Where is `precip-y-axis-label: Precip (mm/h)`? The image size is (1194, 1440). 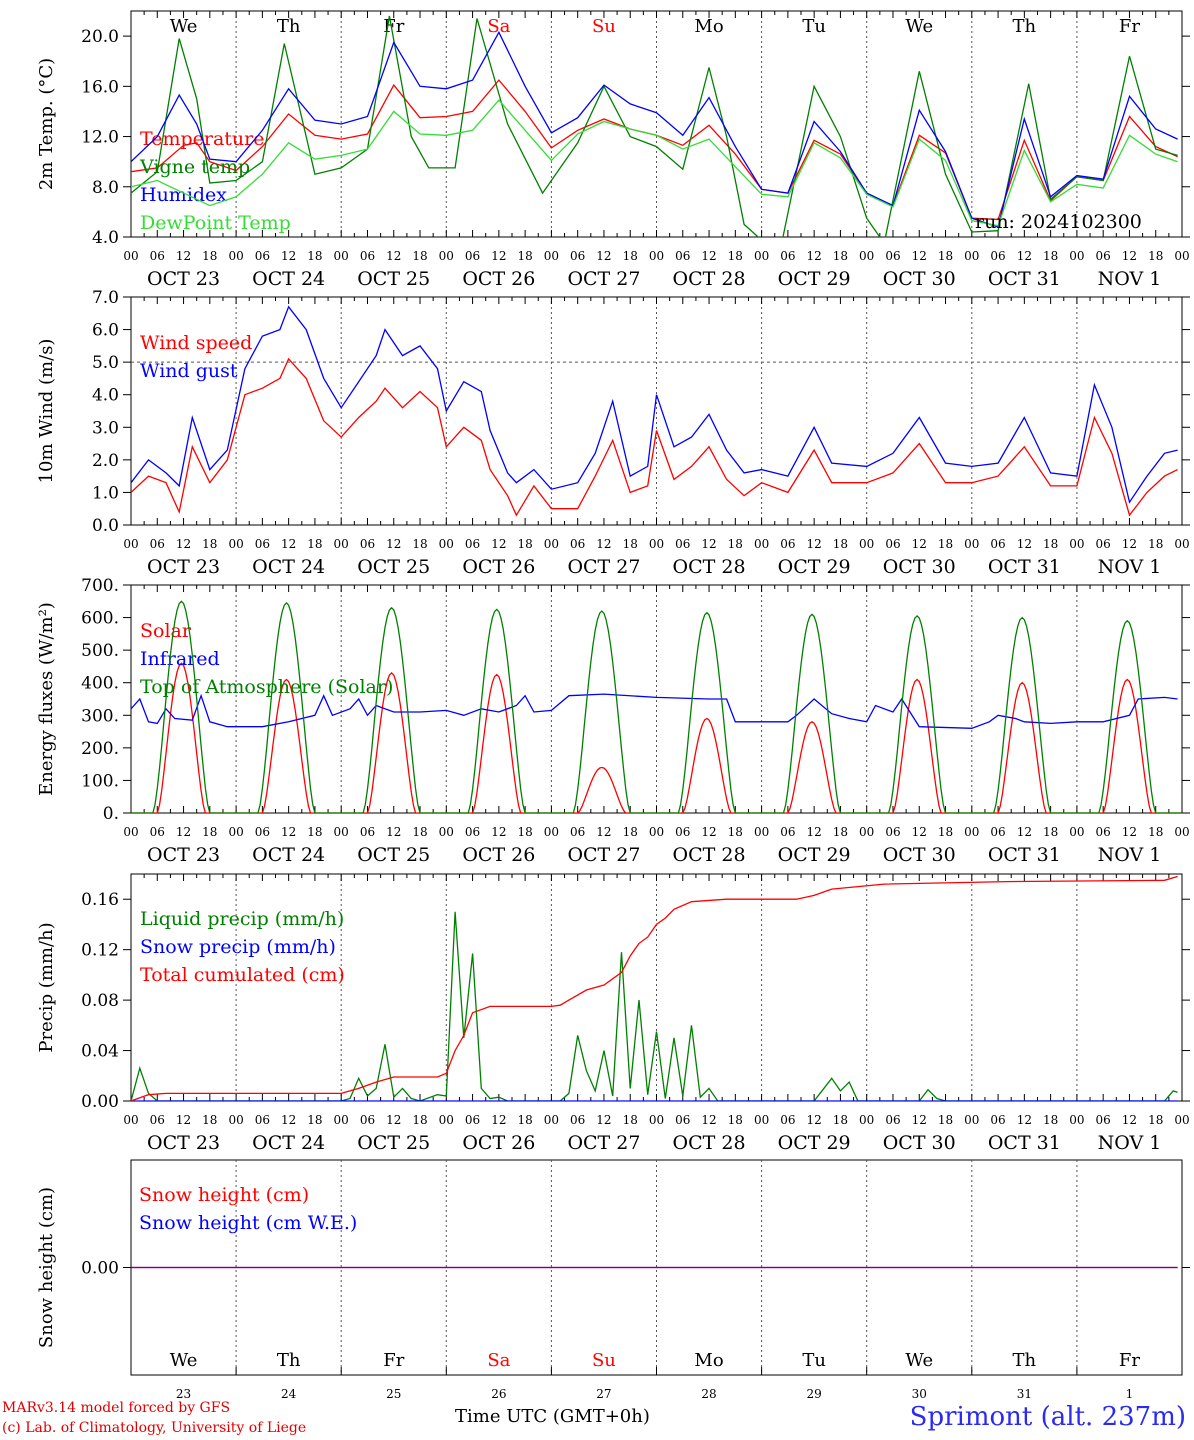 precip-y-axis-label: Precip (mm/h) is located at coordinates (46, 987).